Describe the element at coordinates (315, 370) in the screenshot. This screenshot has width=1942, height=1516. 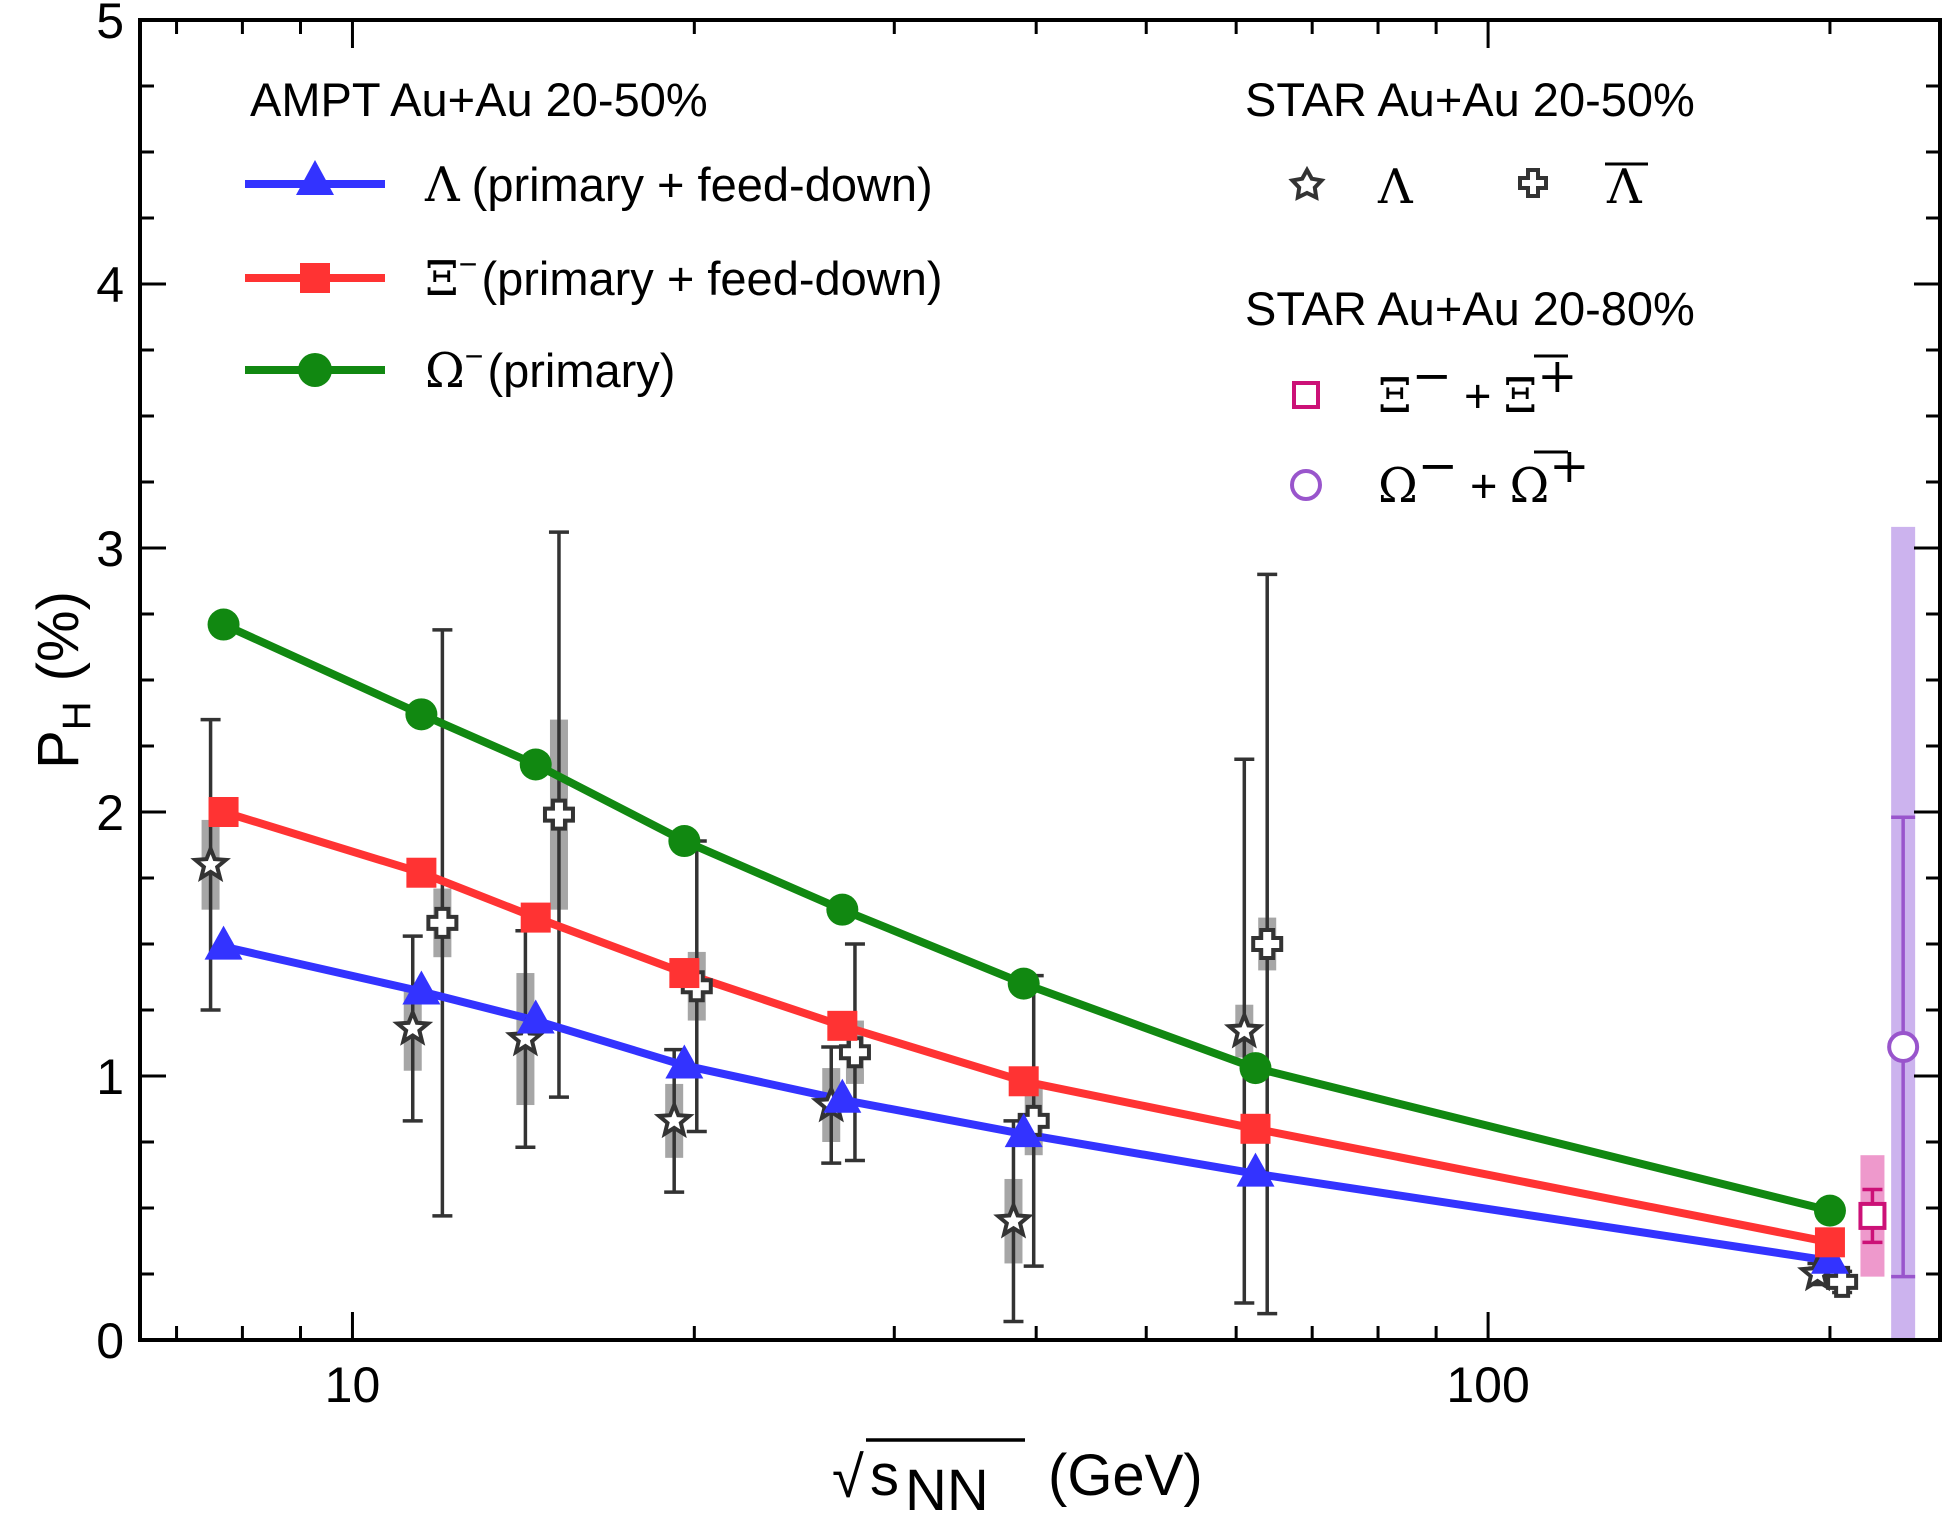
I see `legend-circle-icon` at that location.